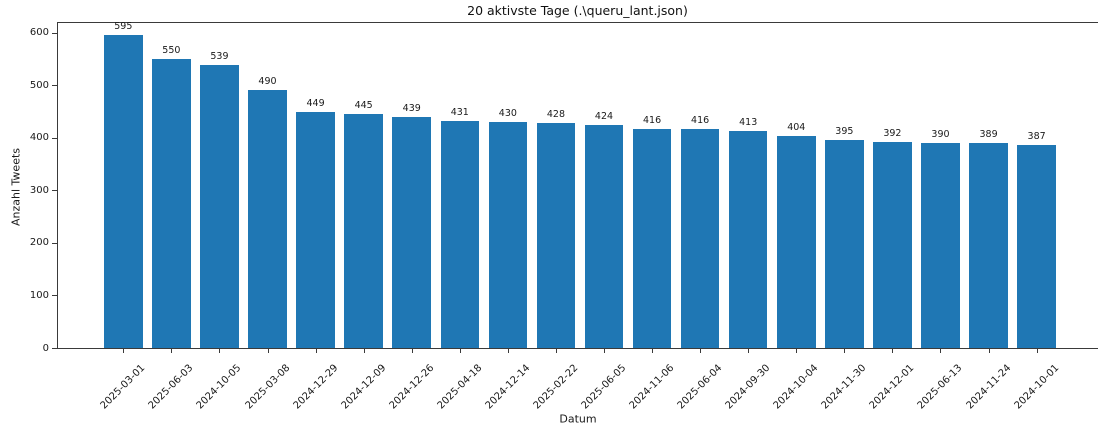  I want to click on bar-value-label: 413, so click(748, 122).